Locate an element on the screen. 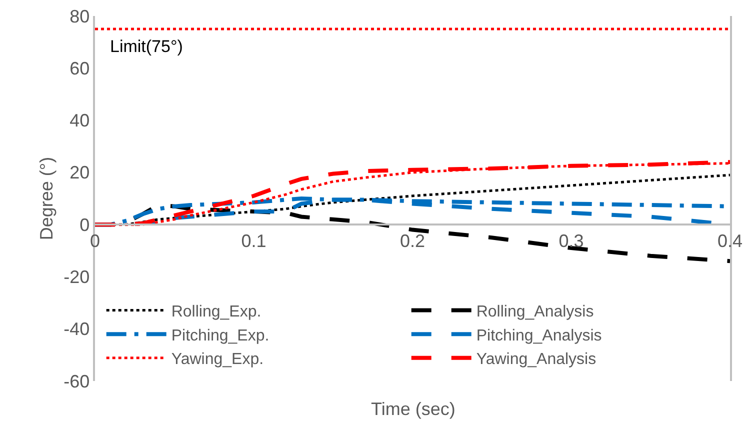 The image size is (745, 423). ref-line-label: Limit(75°) is located at coordinates (146, 46).